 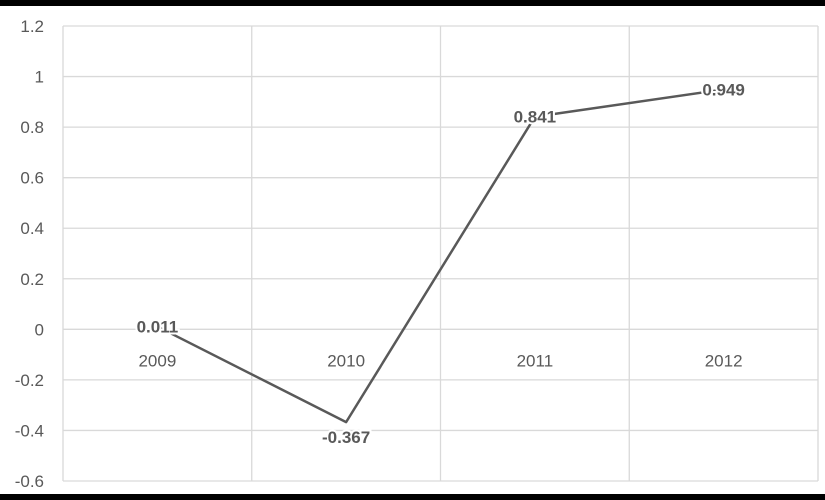 I want to click on data-label: 0.841, so click(x=535, y=117).